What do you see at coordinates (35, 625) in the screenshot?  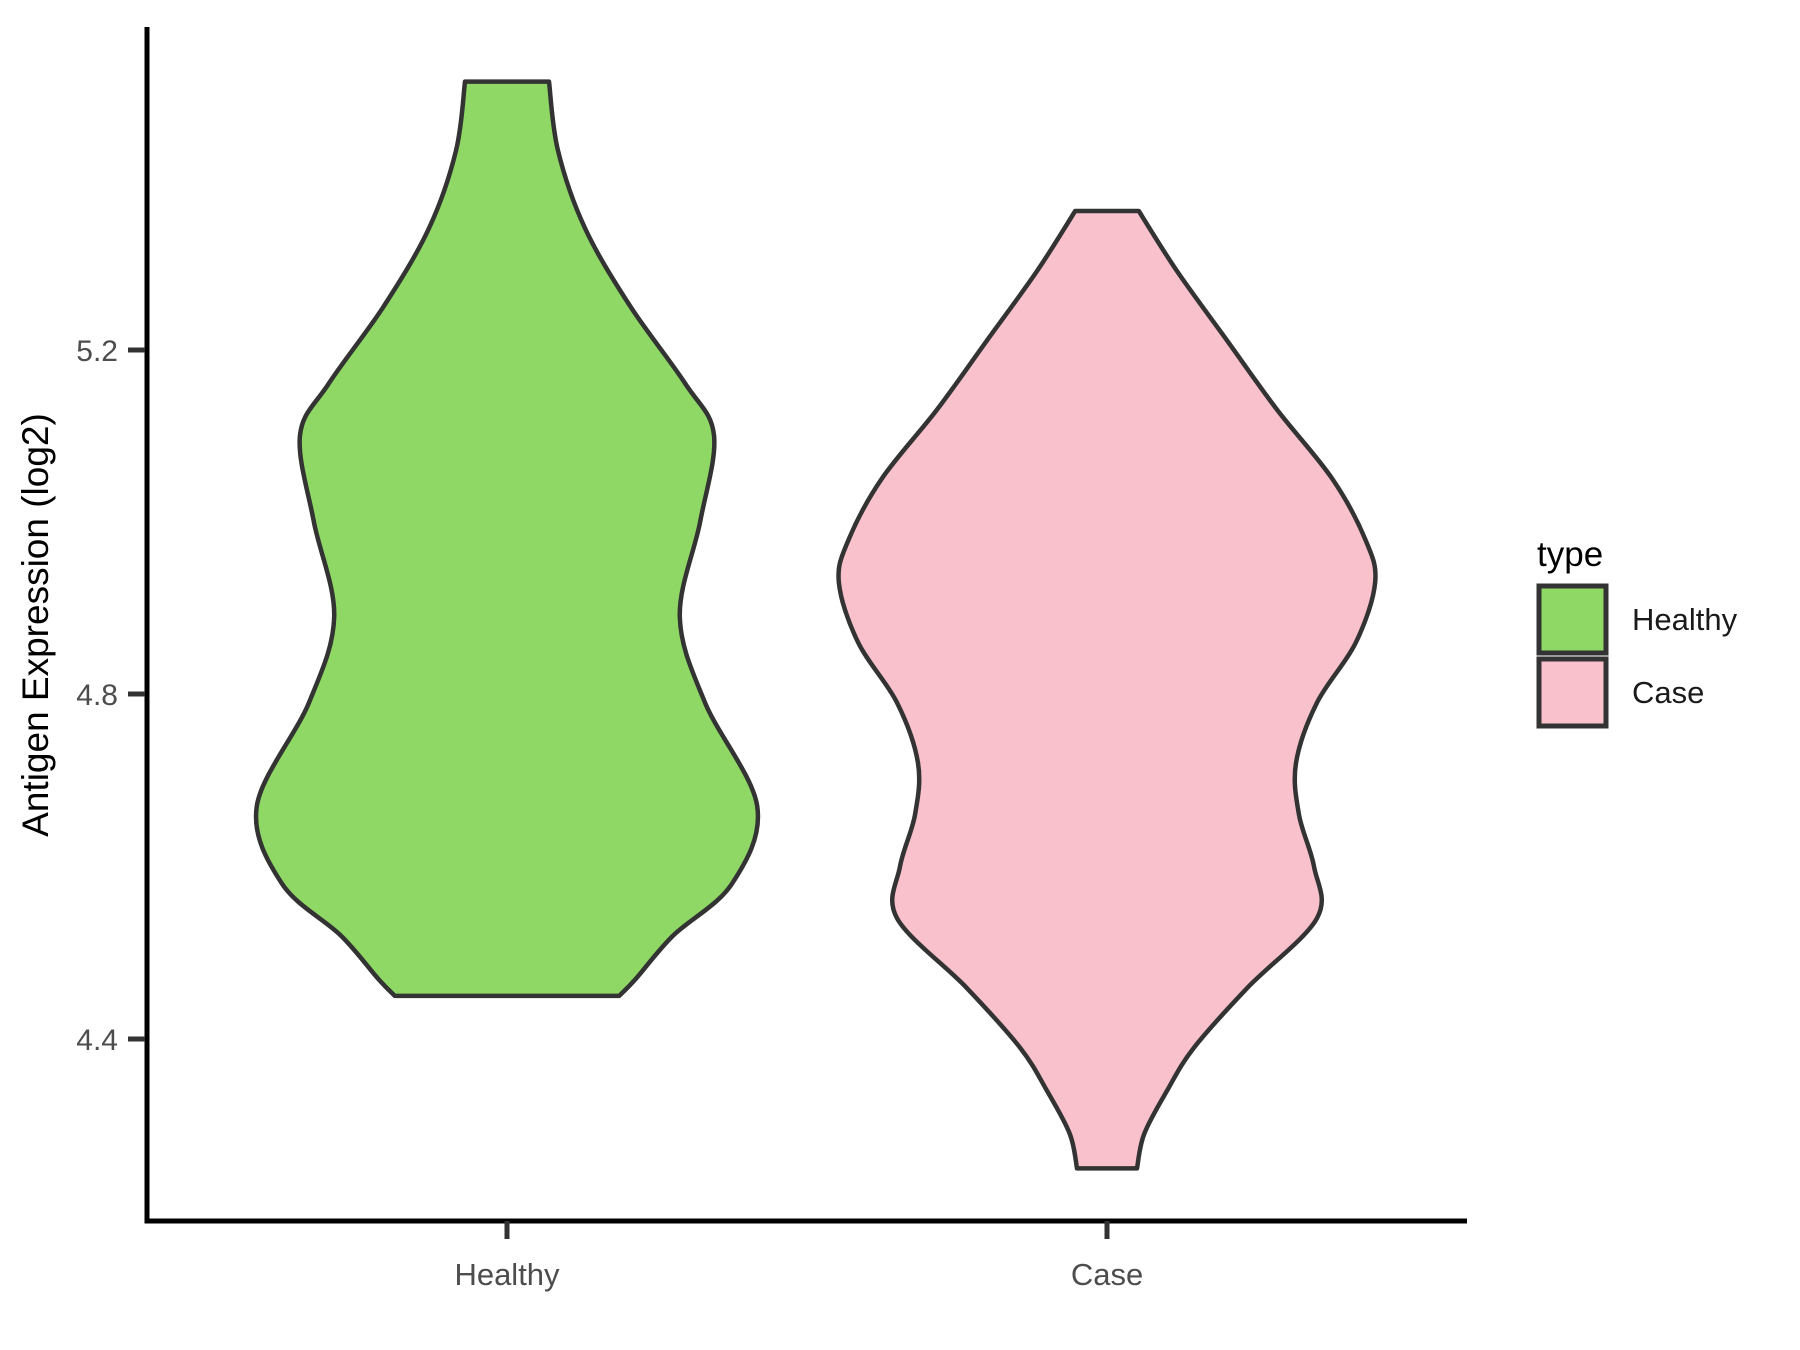 I see `y-axis-title: Antigen Expression (log2)` at bounding box center [35, 625].